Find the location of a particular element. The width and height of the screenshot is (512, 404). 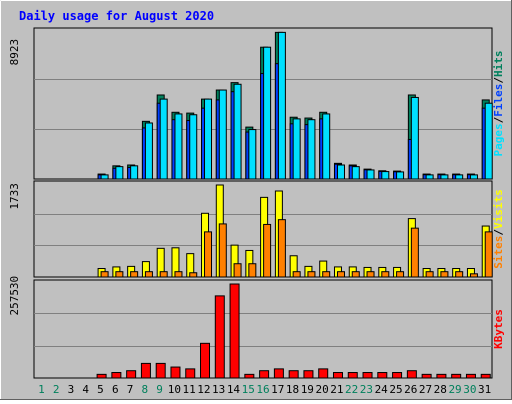

x-tick-label-24: 24 is located at coordinates (382, 389).